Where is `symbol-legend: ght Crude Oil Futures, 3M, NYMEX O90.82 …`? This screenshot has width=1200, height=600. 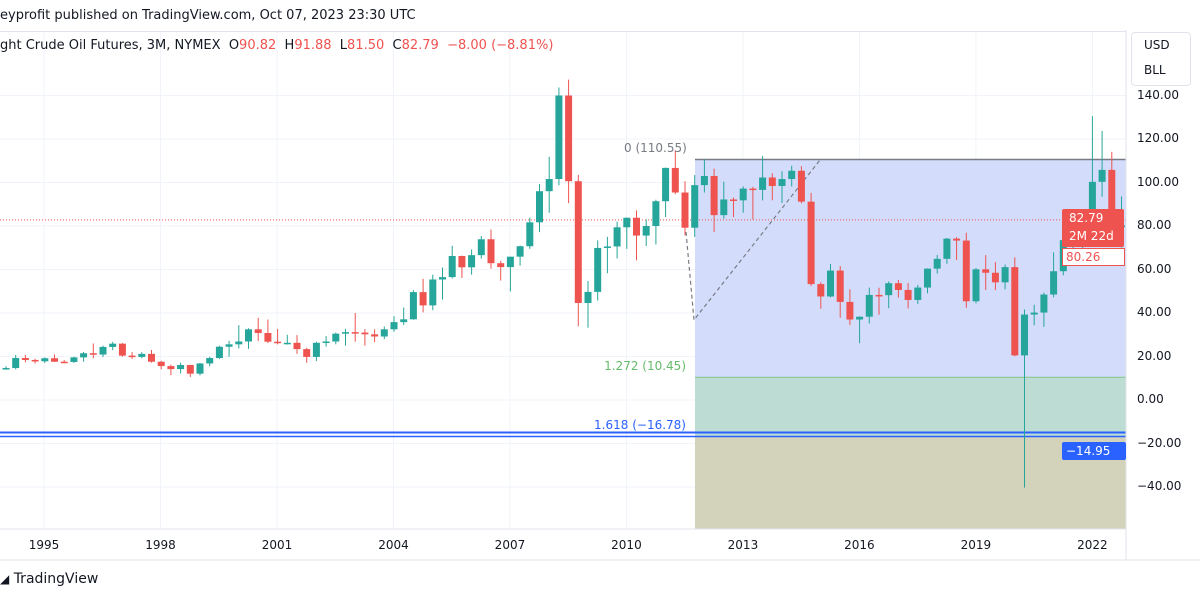
symbol-legend: ght Crude Oil Futures, 3M, NYMEX O90.82 … is located at coordinates (276, 45).